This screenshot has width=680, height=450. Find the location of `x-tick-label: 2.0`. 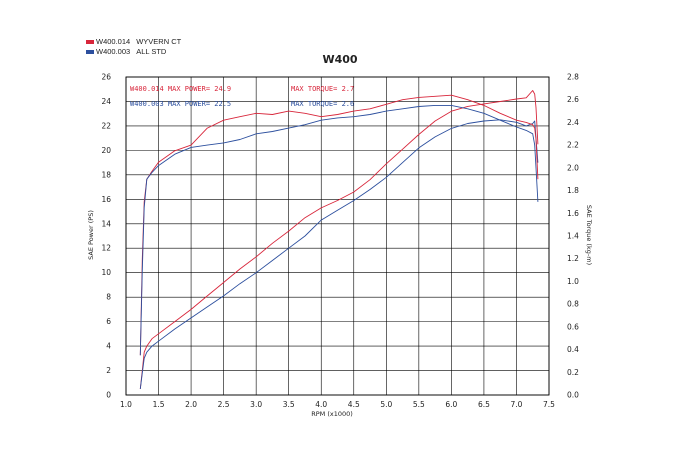

x-tick-label: 2.0 is located at coordinates (191, 404).